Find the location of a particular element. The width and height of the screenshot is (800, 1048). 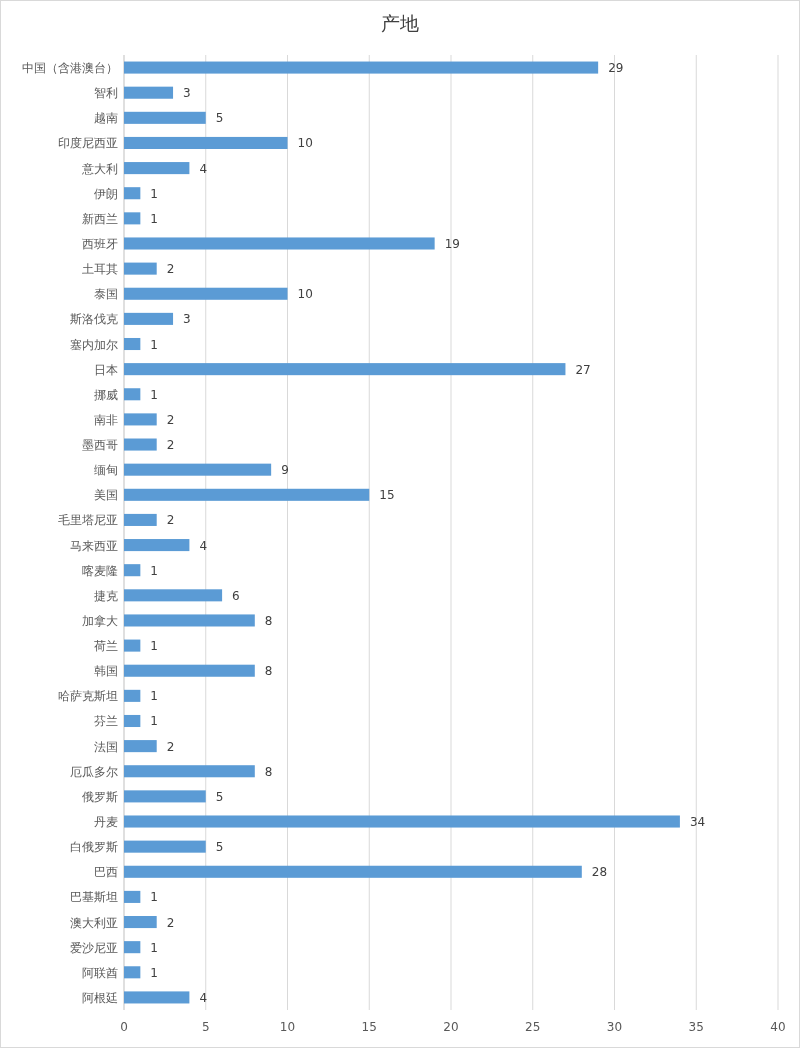

x-tick-label: 5 is located at coordinates (205, 1027).